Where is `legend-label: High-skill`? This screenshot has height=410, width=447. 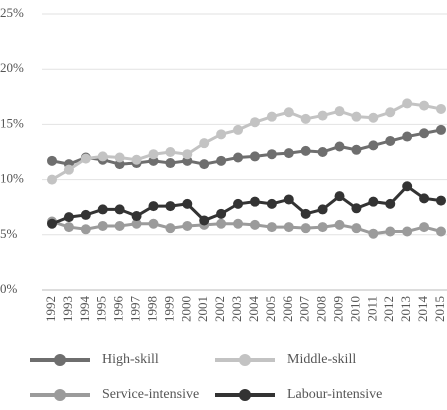
legend-label: High-skill is located at coordinates (130, 359).